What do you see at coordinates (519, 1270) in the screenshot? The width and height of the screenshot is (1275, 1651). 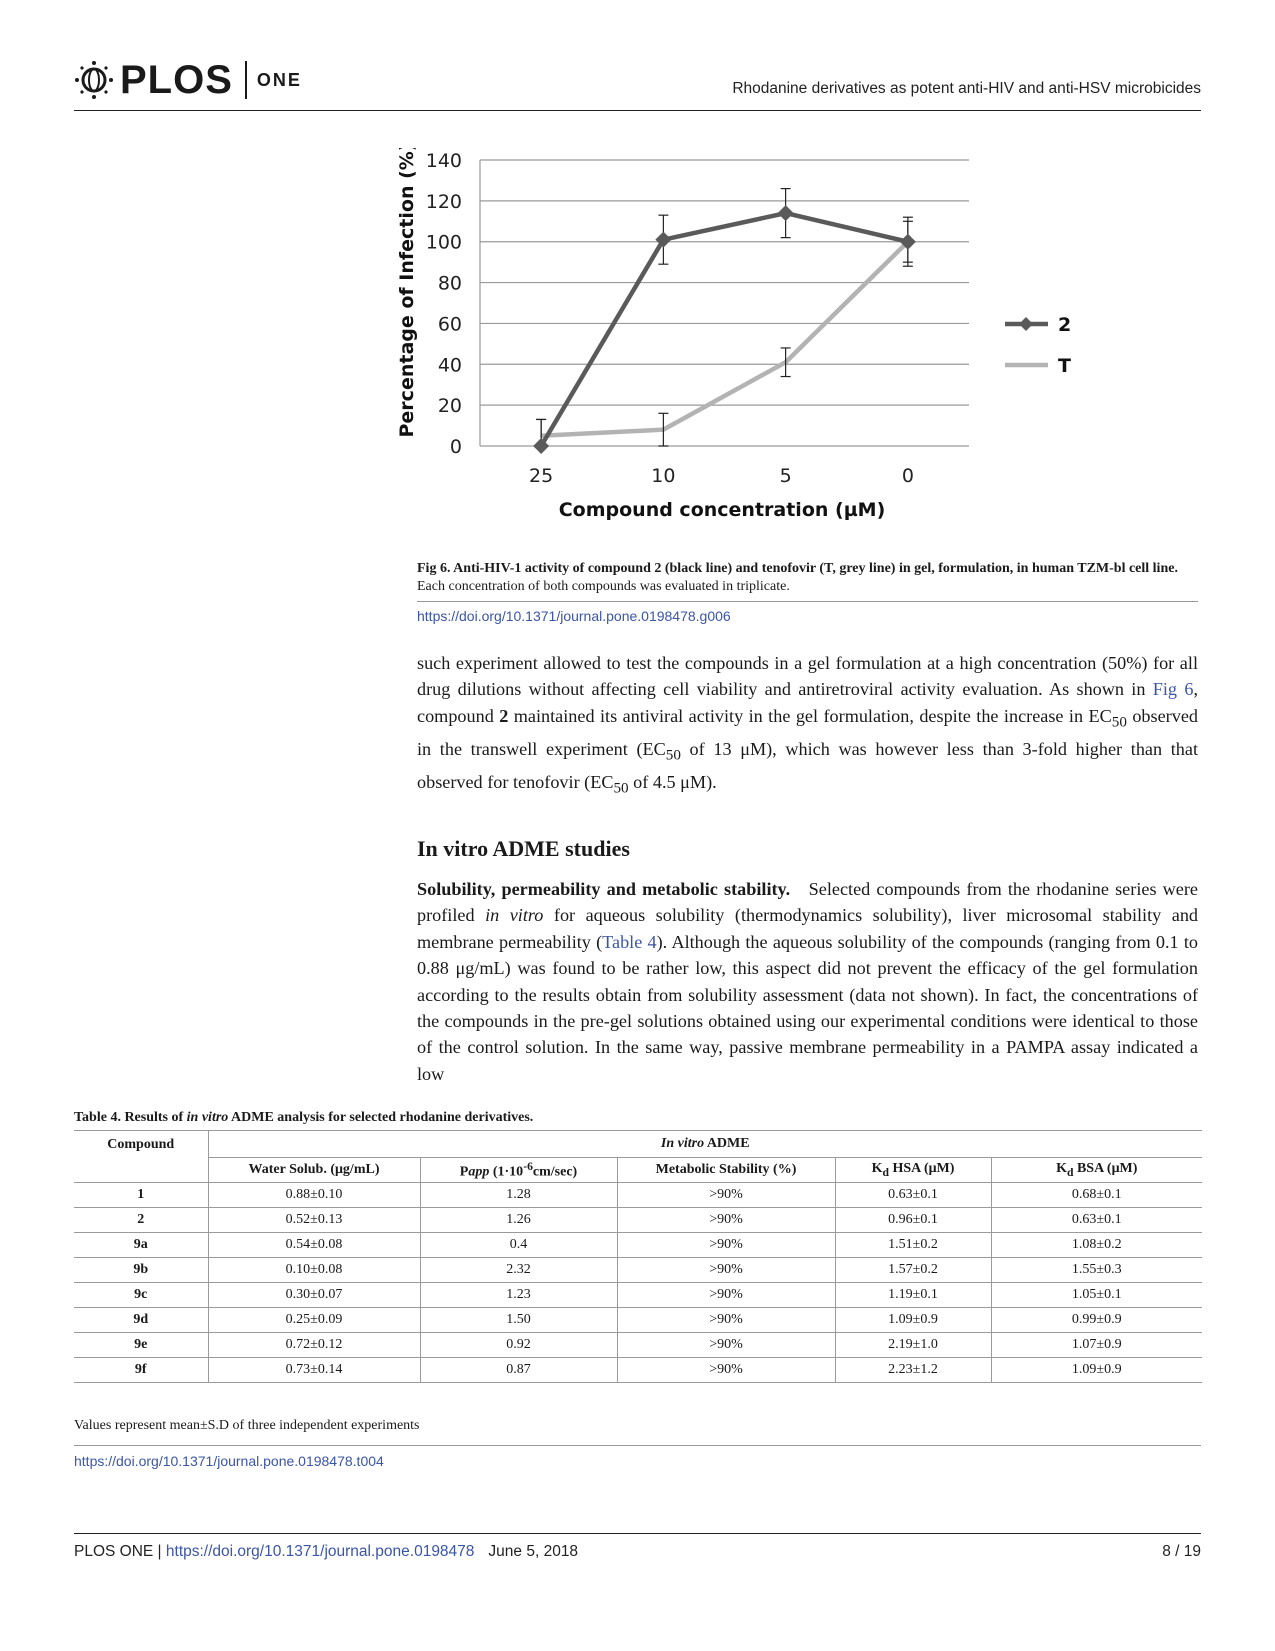 I see `table-cell: 2.32` at bounding box center [519, 1270].